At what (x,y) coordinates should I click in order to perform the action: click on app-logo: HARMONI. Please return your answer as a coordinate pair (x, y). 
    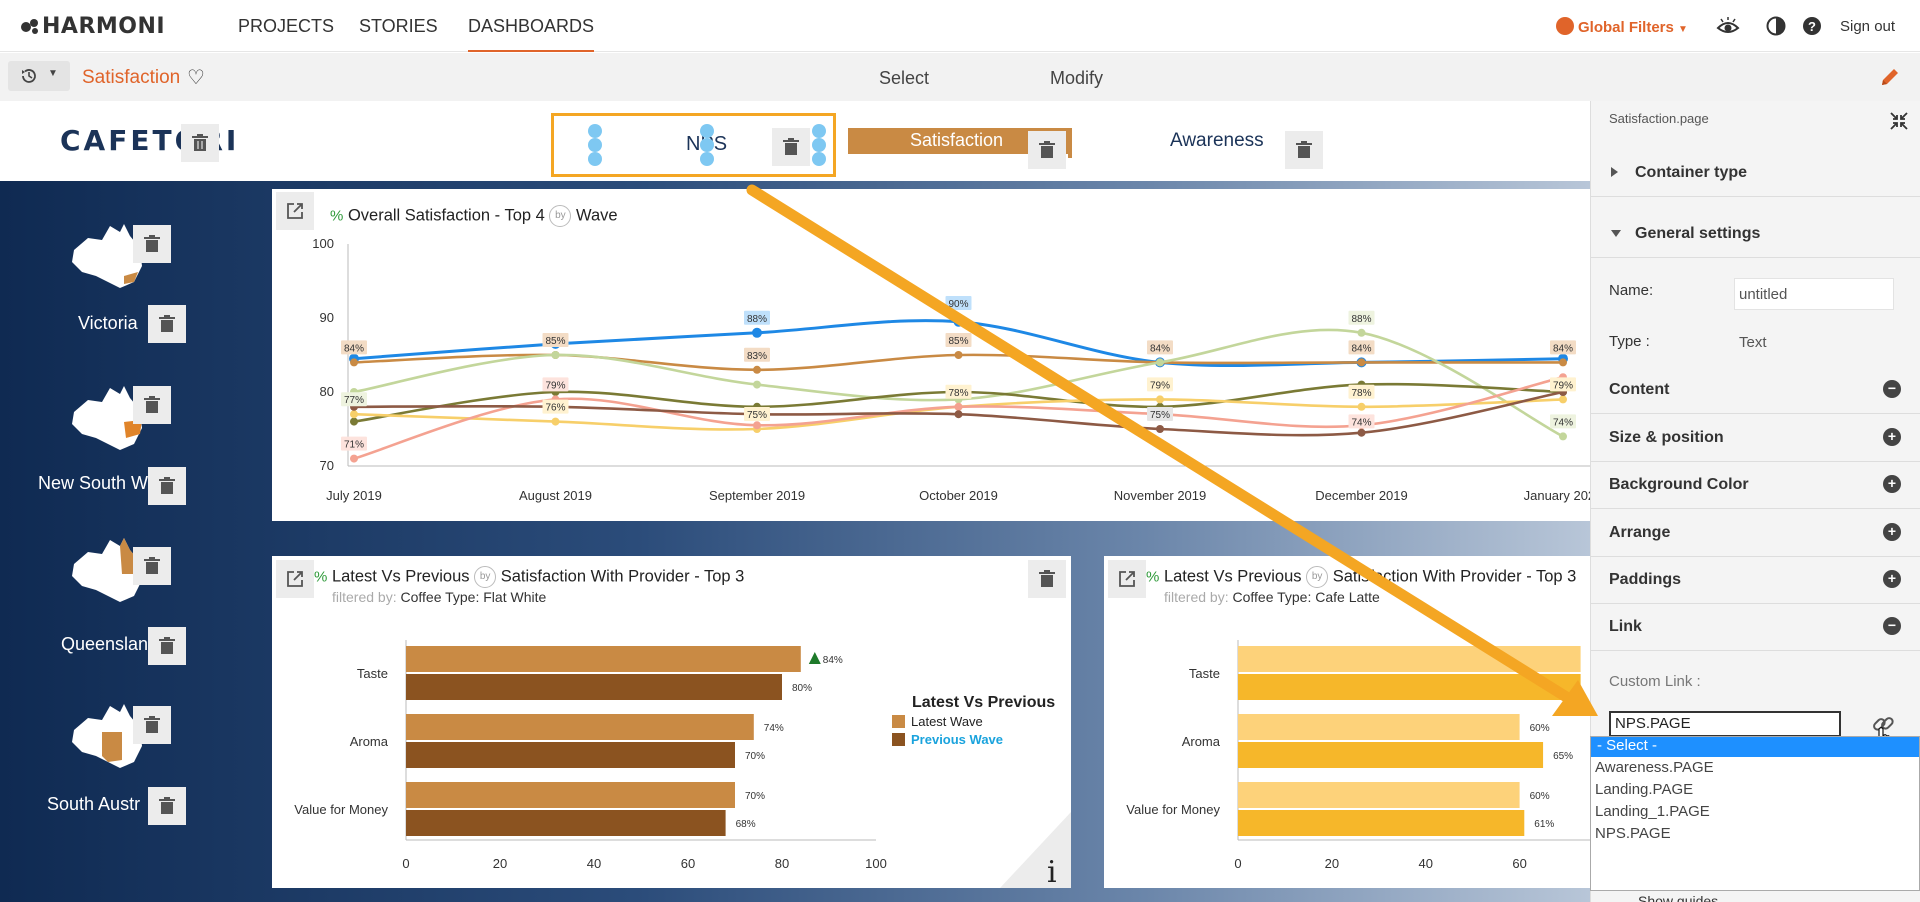
    Looking at the image, I should click on (92, 26).